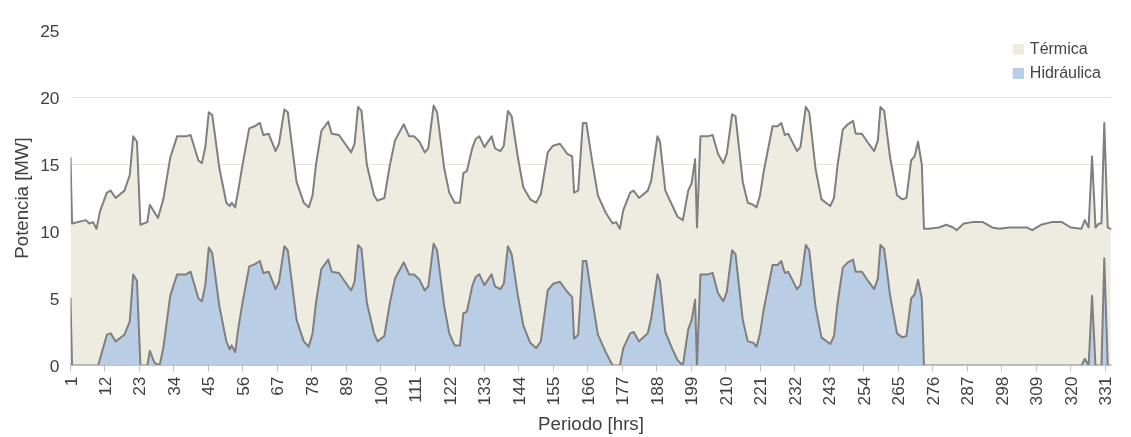  What do you see at coordinates (54, 365) in the screenshot?
I see `y-tick-label: 0` at bounding box center [54, 365].